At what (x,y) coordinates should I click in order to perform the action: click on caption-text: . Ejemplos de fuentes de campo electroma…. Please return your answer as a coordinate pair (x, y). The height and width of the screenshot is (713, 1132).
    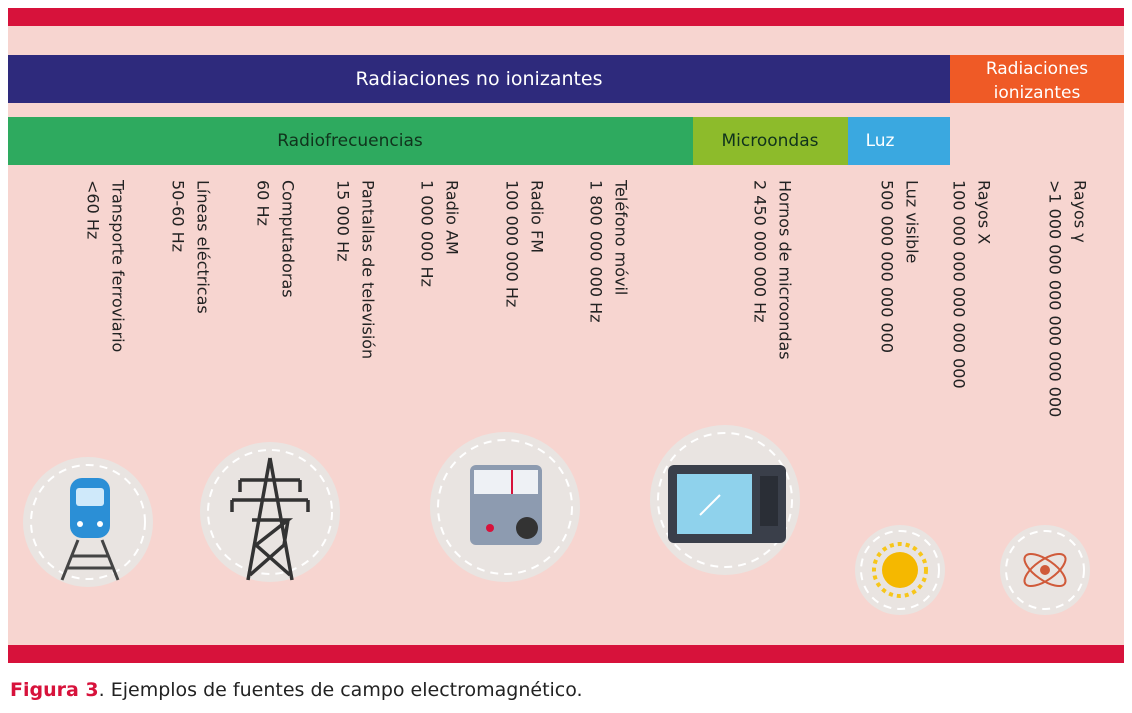
    Looking at the image, I should click on (341, 690).